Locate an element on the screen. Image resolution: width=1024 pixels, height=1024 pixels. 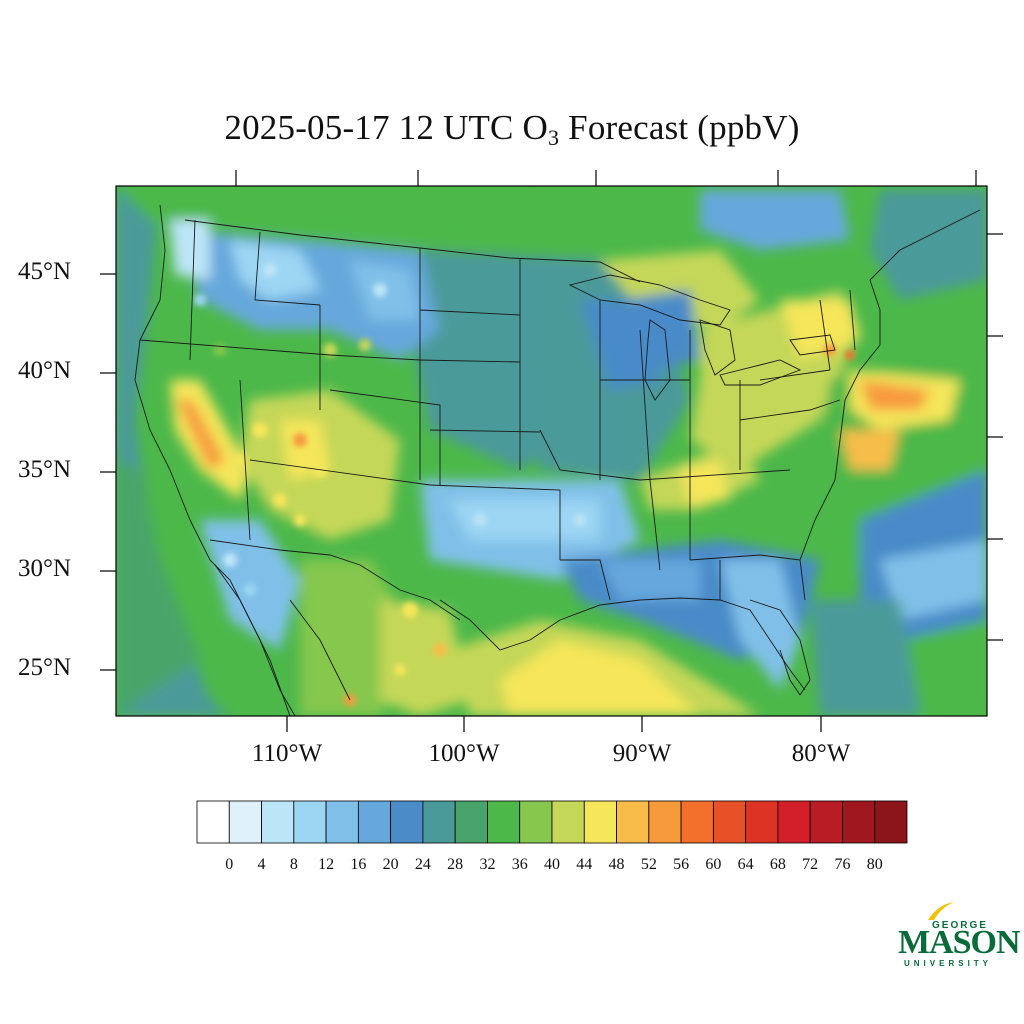
map-title: 2025-05-17 12 UTC O3 Forecast (ppbV) is located at coordinates (512, 129).